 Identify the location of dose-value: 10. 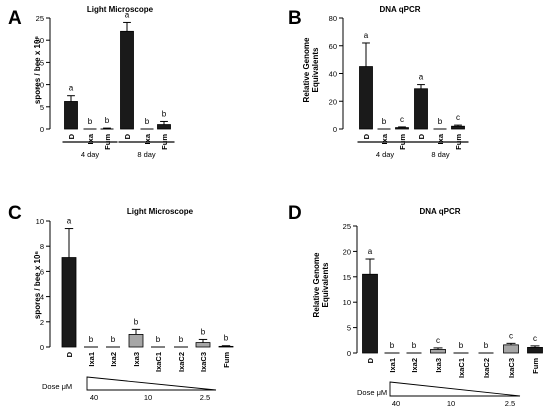
(451, 403).